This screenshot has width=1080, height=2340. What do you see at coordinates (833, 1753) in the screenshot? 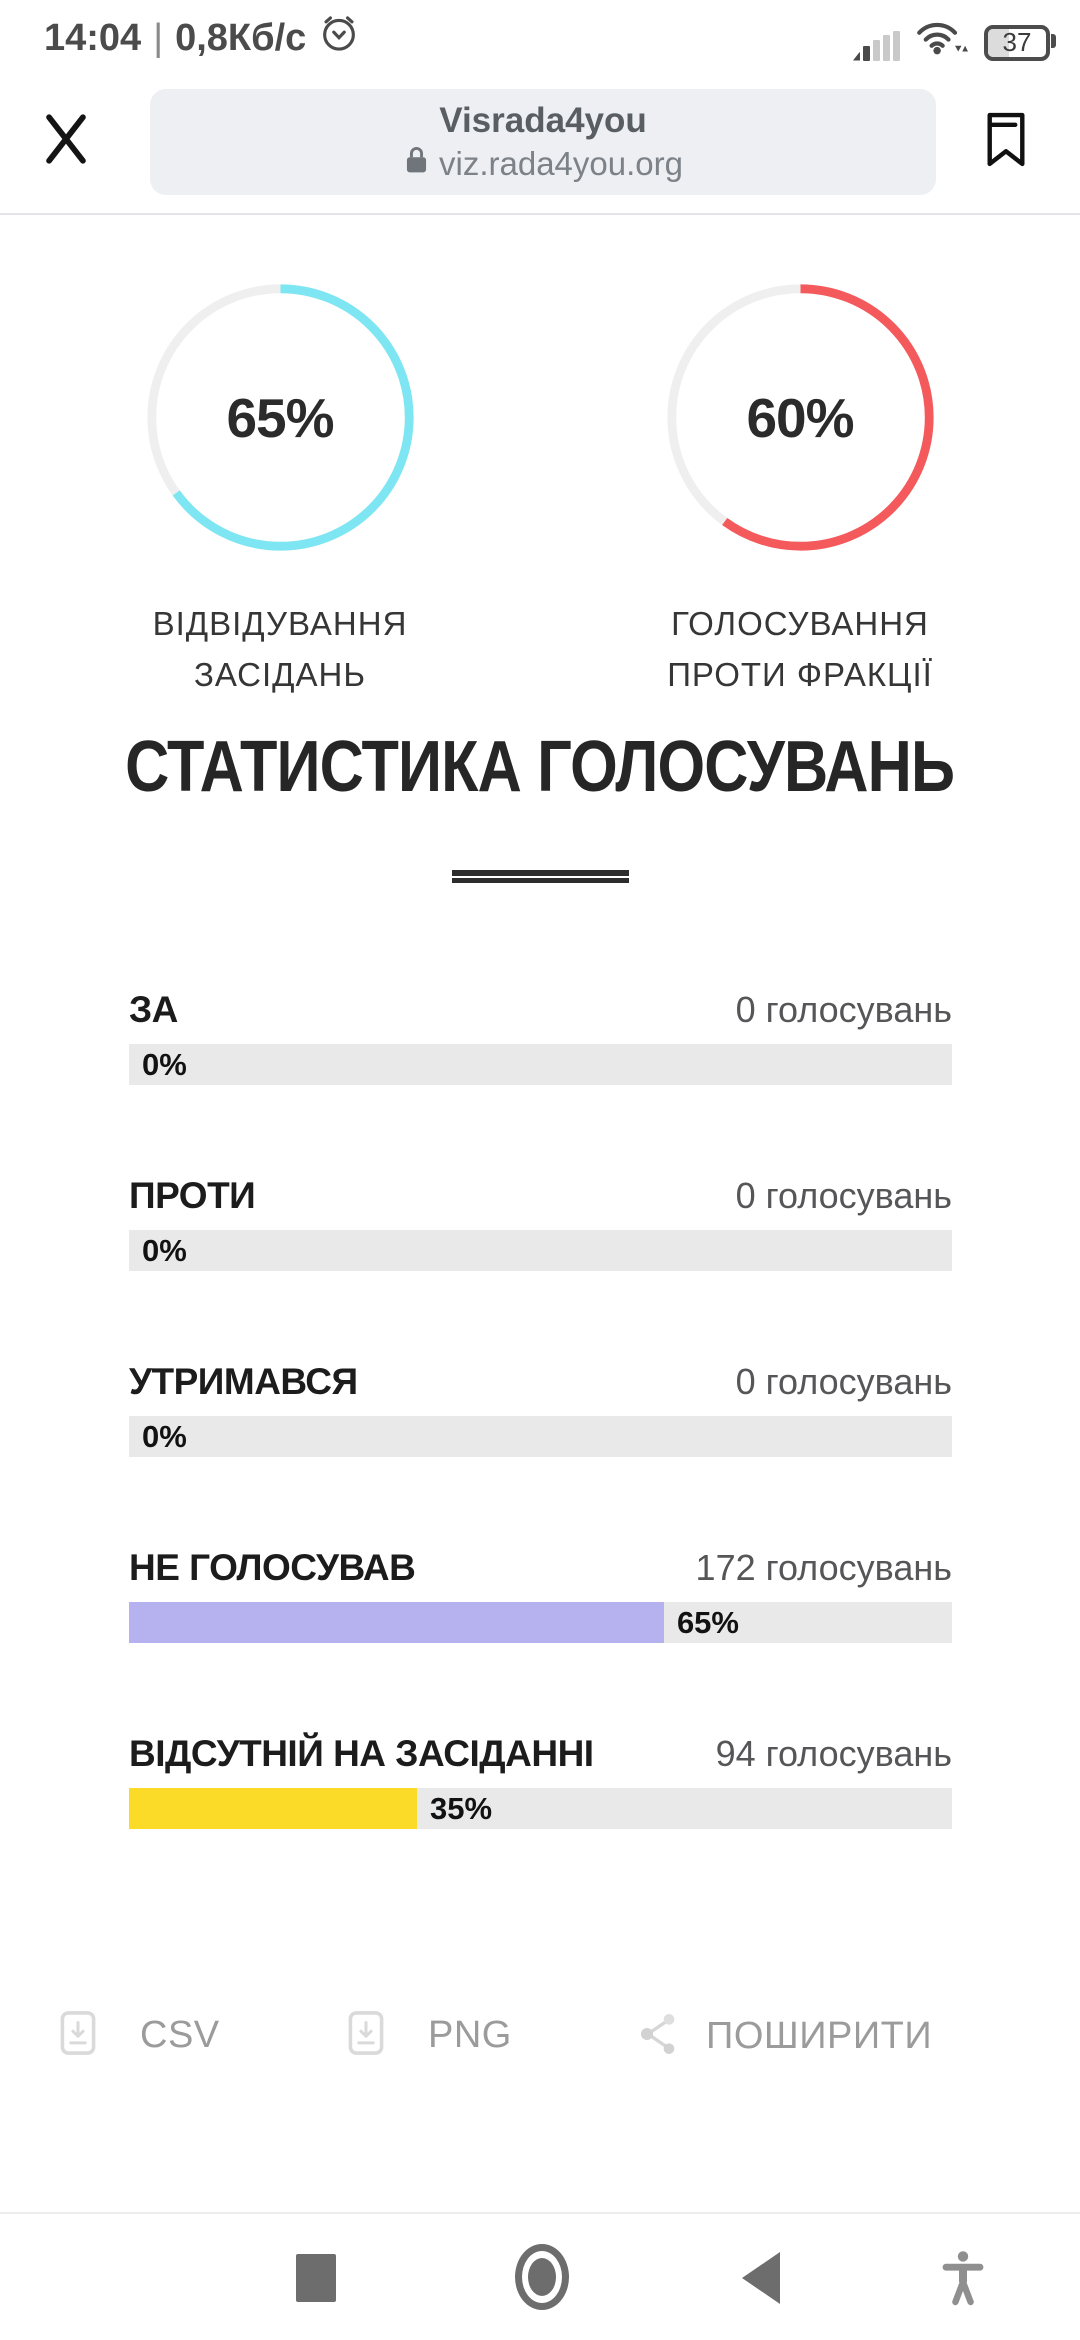
I see `stat-count: 94 голосувань` at bounding box center [833, 1753].